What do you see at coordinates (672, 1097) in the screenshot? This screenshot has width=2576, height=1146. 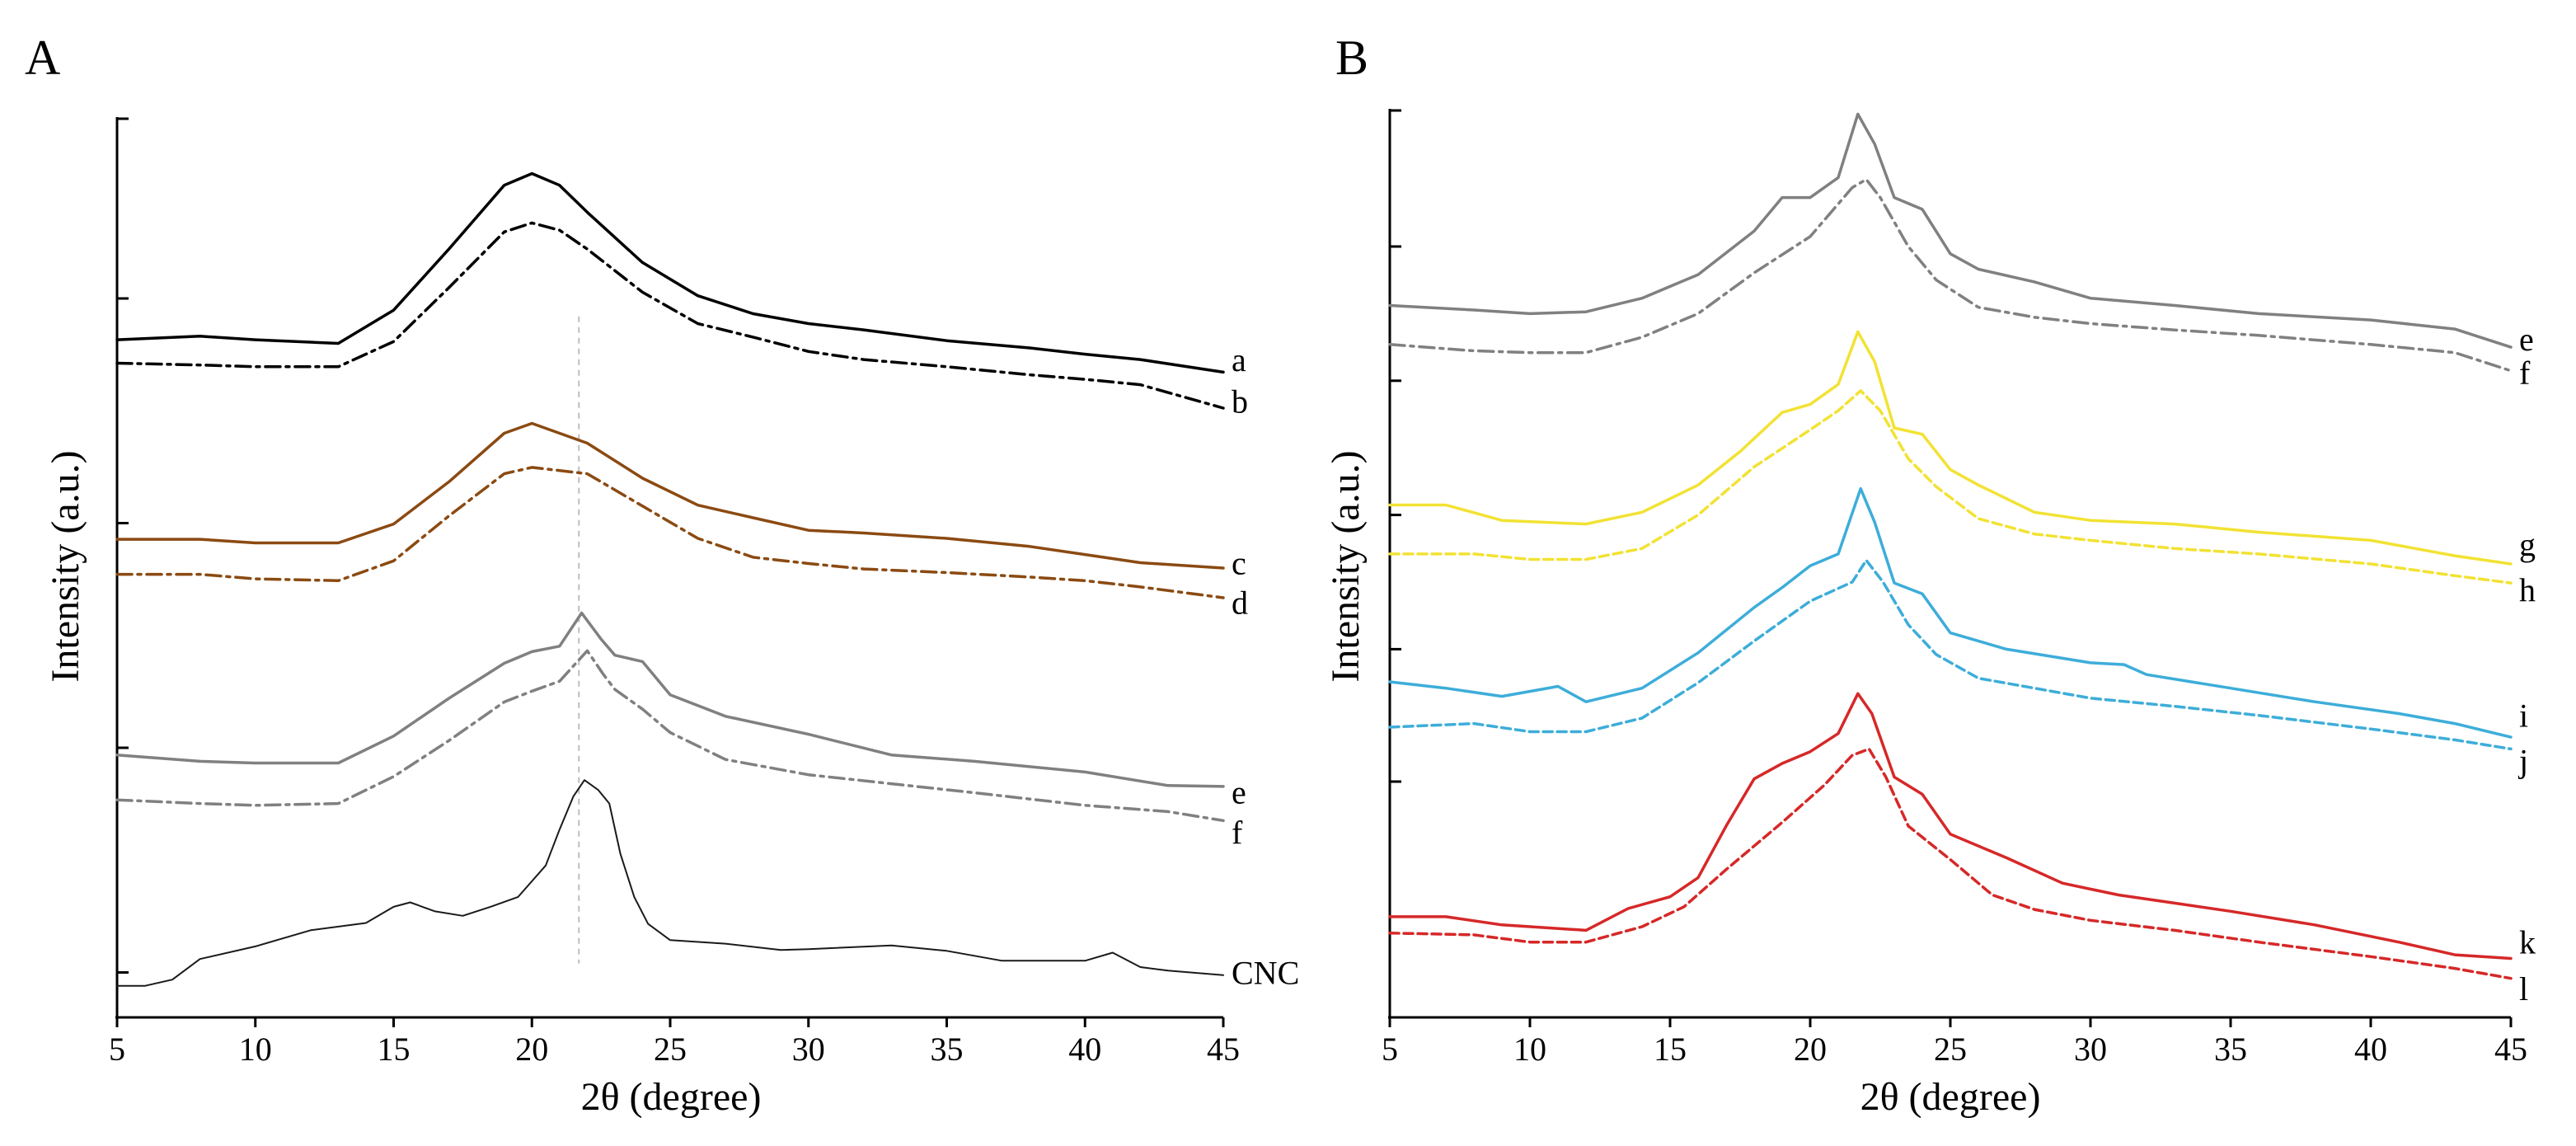 I see `panel-a-x-axis-title: 2θ (degree)` at bounding box center [672, 1097].